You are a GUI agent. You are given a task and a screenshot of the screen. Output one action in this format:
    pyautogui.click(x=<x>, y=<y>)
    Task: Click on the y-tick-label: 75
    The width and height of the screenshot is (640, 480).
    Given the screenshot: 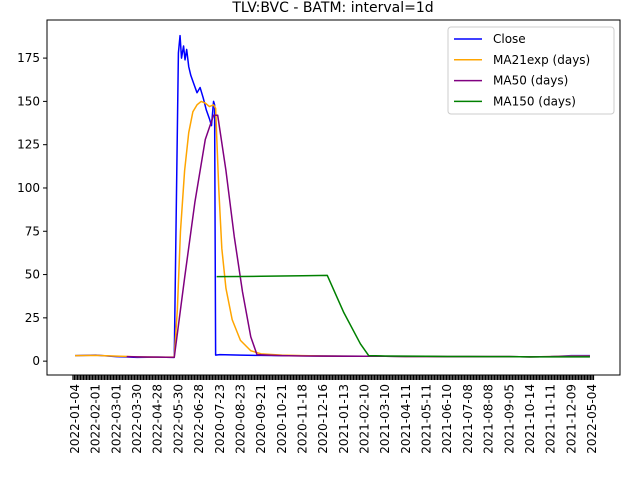 What is the action you would take?
    pyautogui.click(x=32, y=231)
    